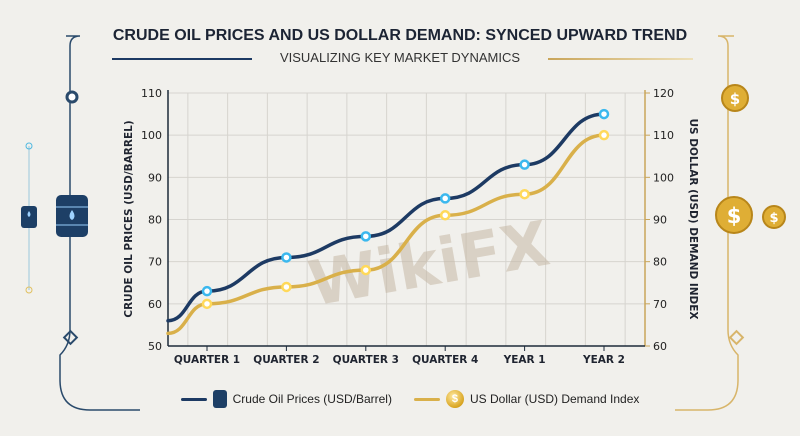 The image size is (800, 436). I want to click on y2-tick-label: 110, so click(663, 135).